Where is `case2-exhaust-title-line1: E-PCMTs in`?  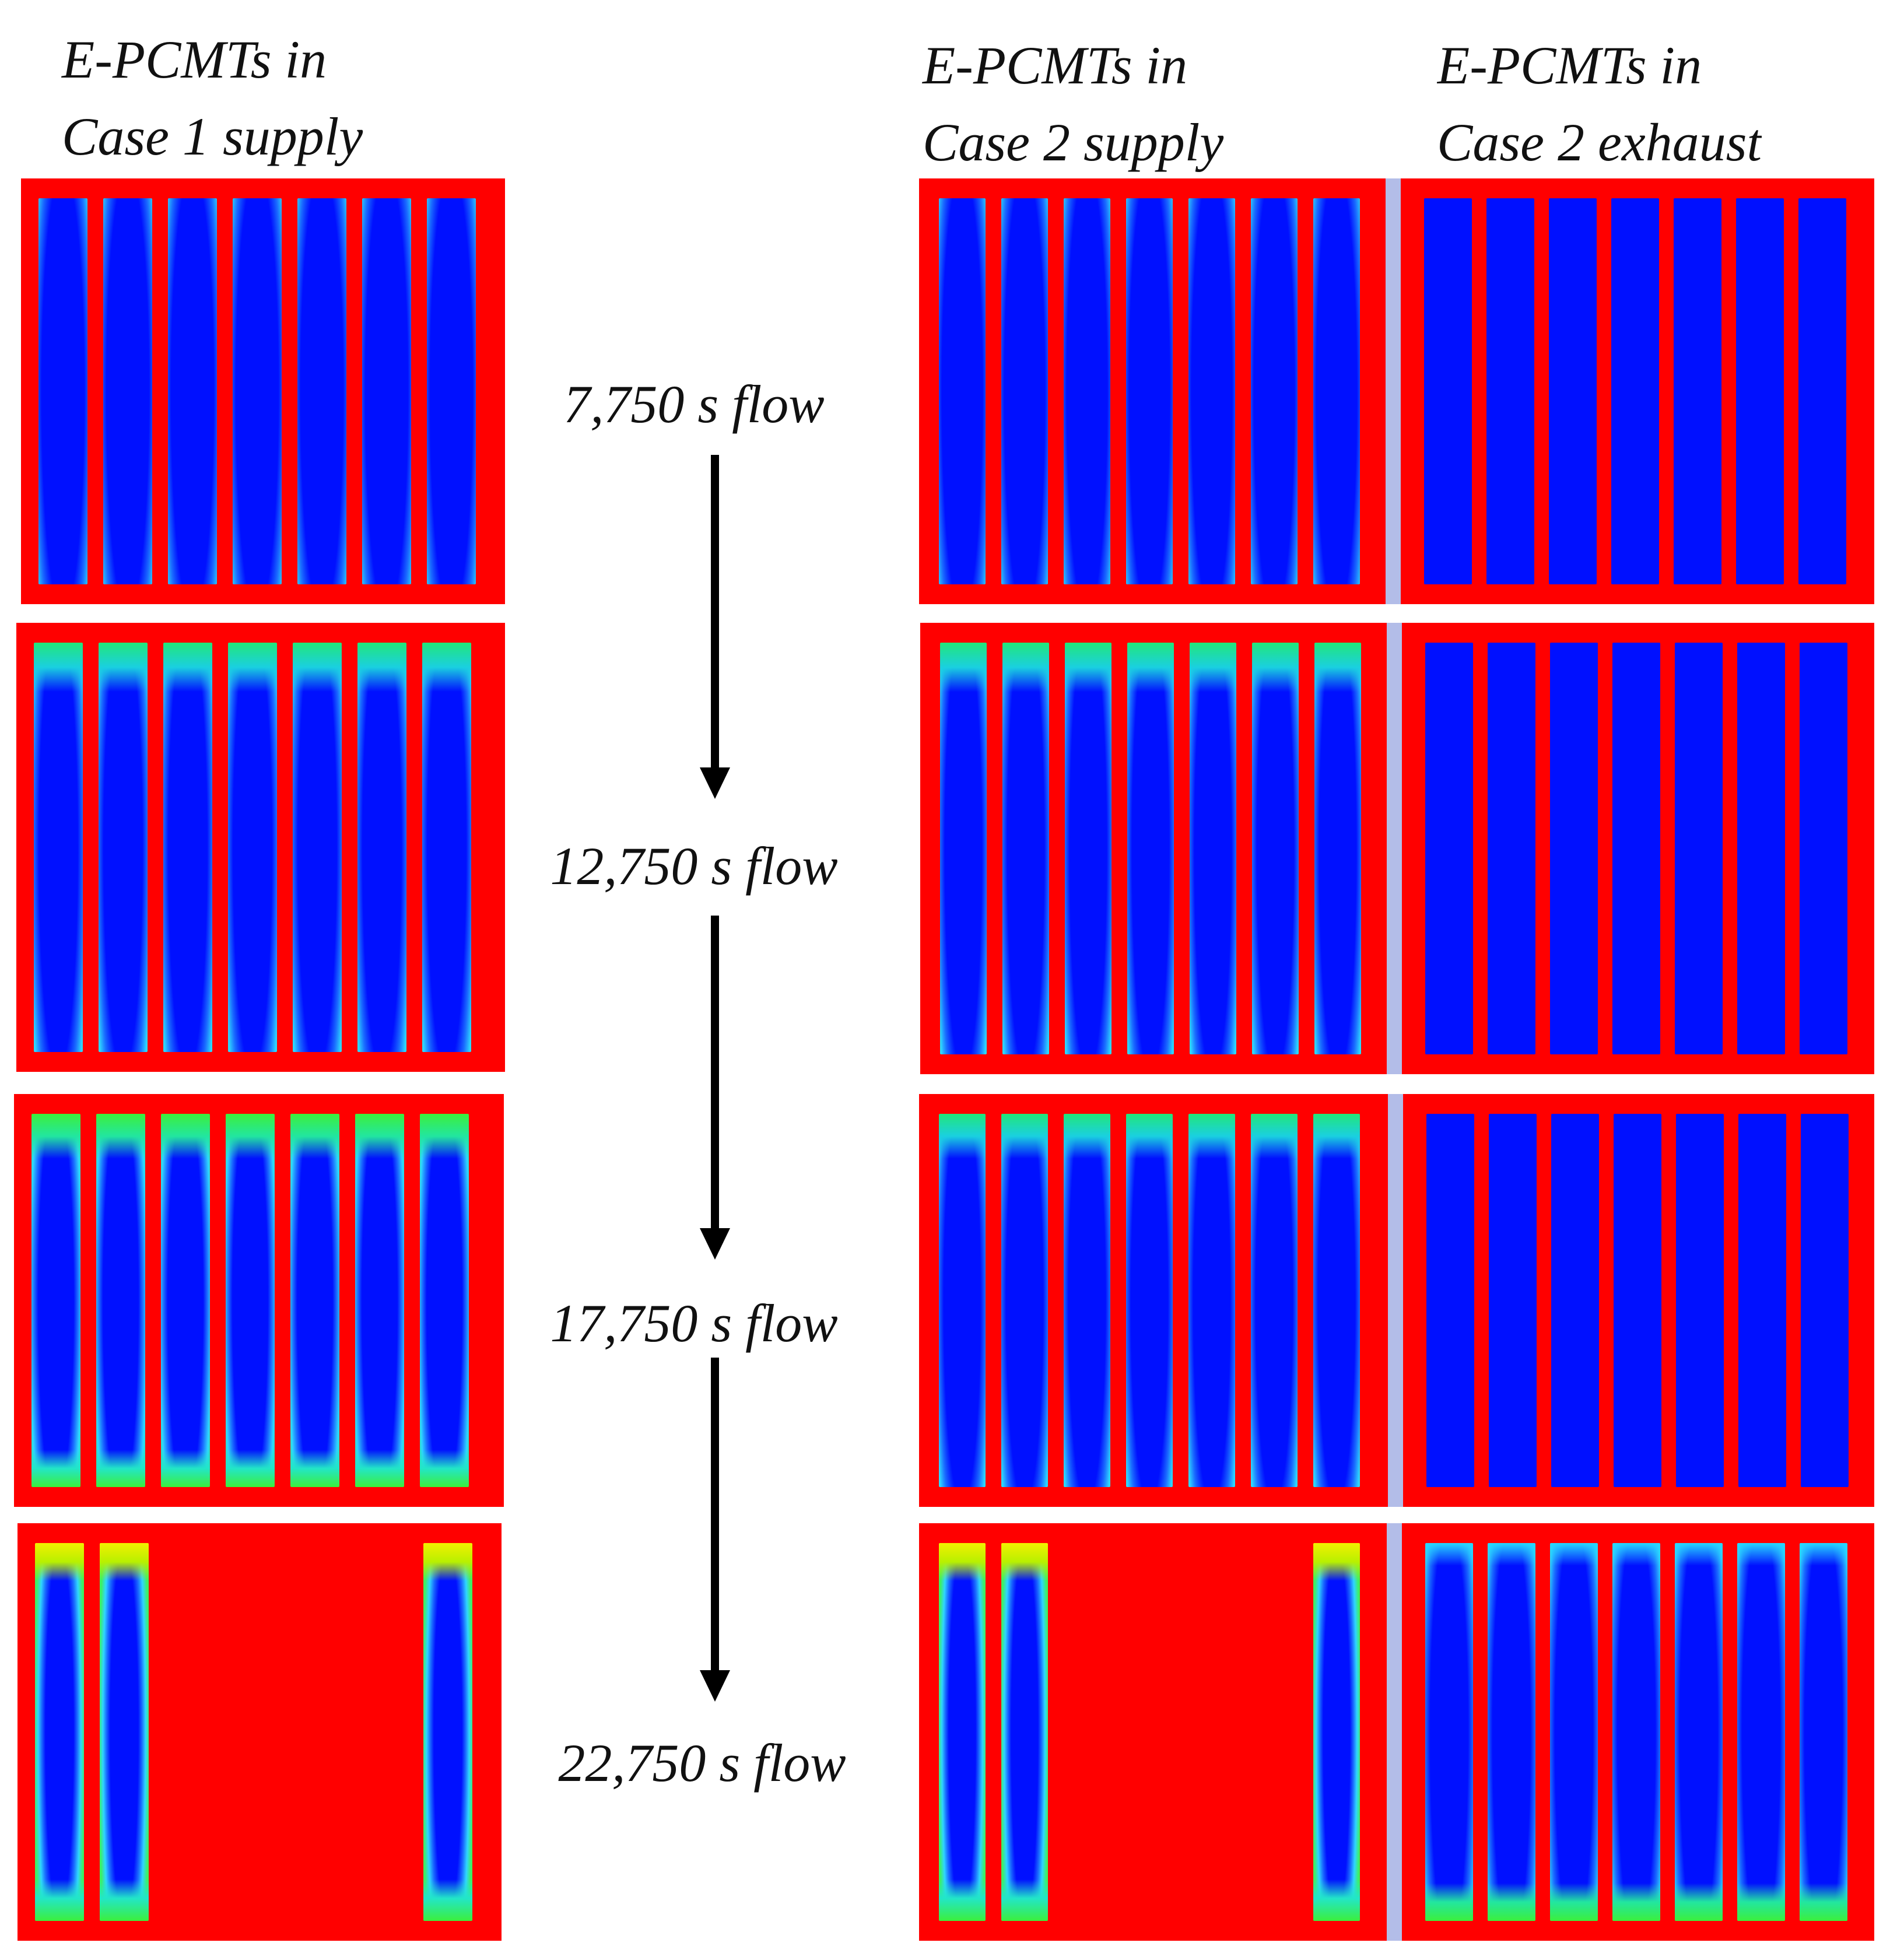
case2-exhaust-title-line1: E-PCMTs in is located at coordinates (1569, 65).